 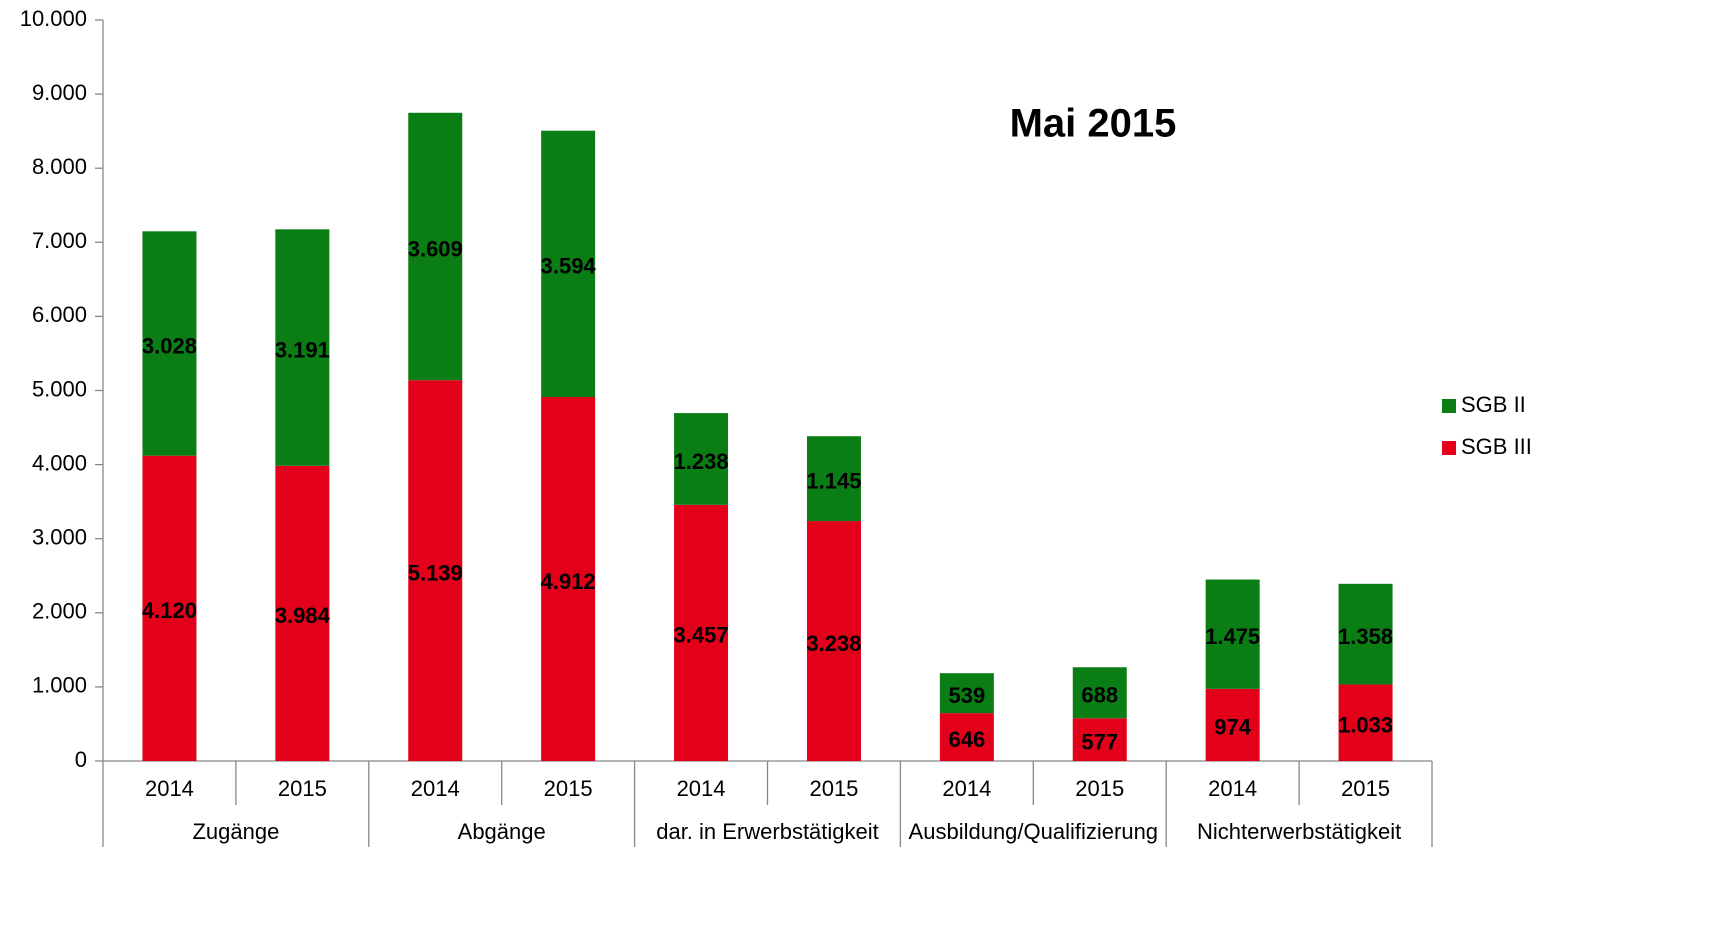 What do you see at coordinates (1099, 695) in the screenshot?
I see `value-label: 688` at bounding box center [1099, 695].